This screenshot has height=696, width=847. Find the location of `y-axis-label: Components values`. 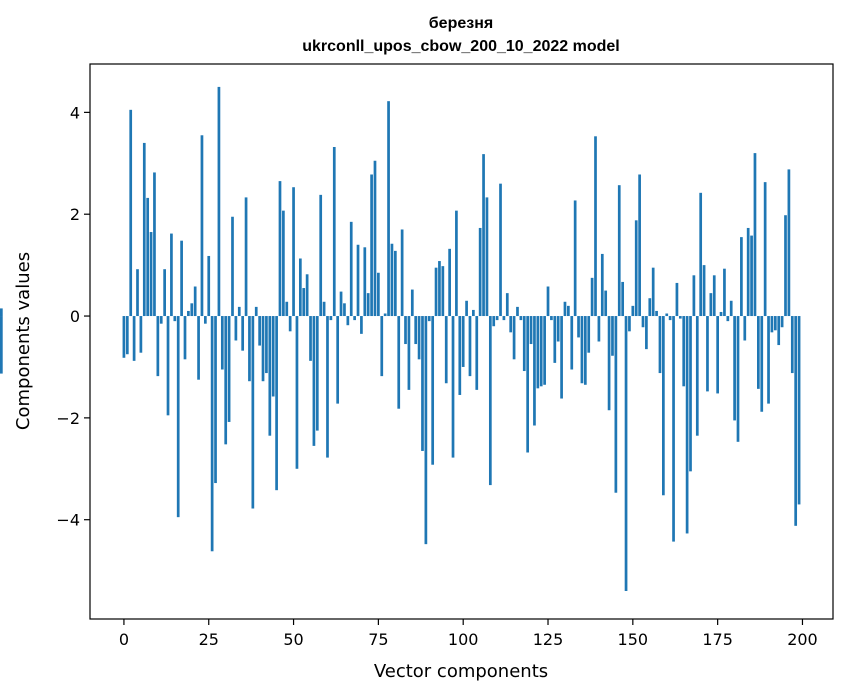

y-axis-label: Components values is located at coordinates (23, 341).